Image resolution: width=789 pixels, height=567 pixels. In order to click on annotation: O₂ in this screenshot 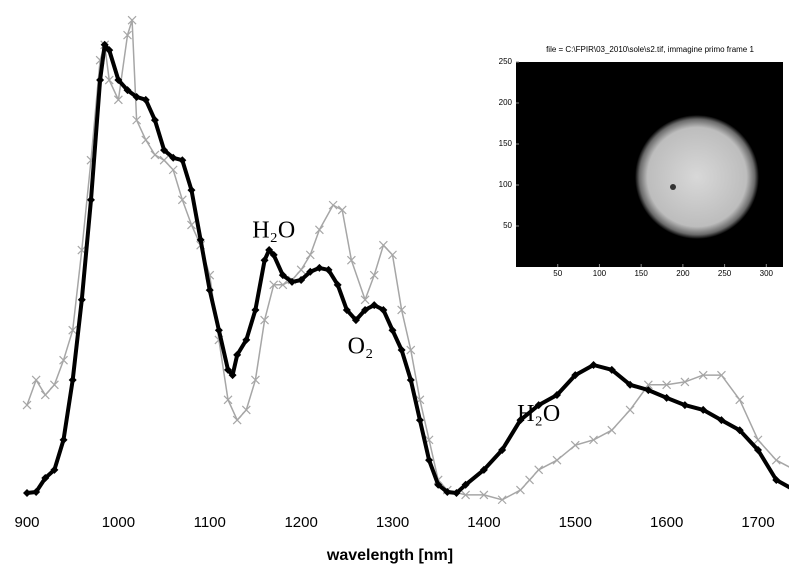, I will do `click(361, 347)`.